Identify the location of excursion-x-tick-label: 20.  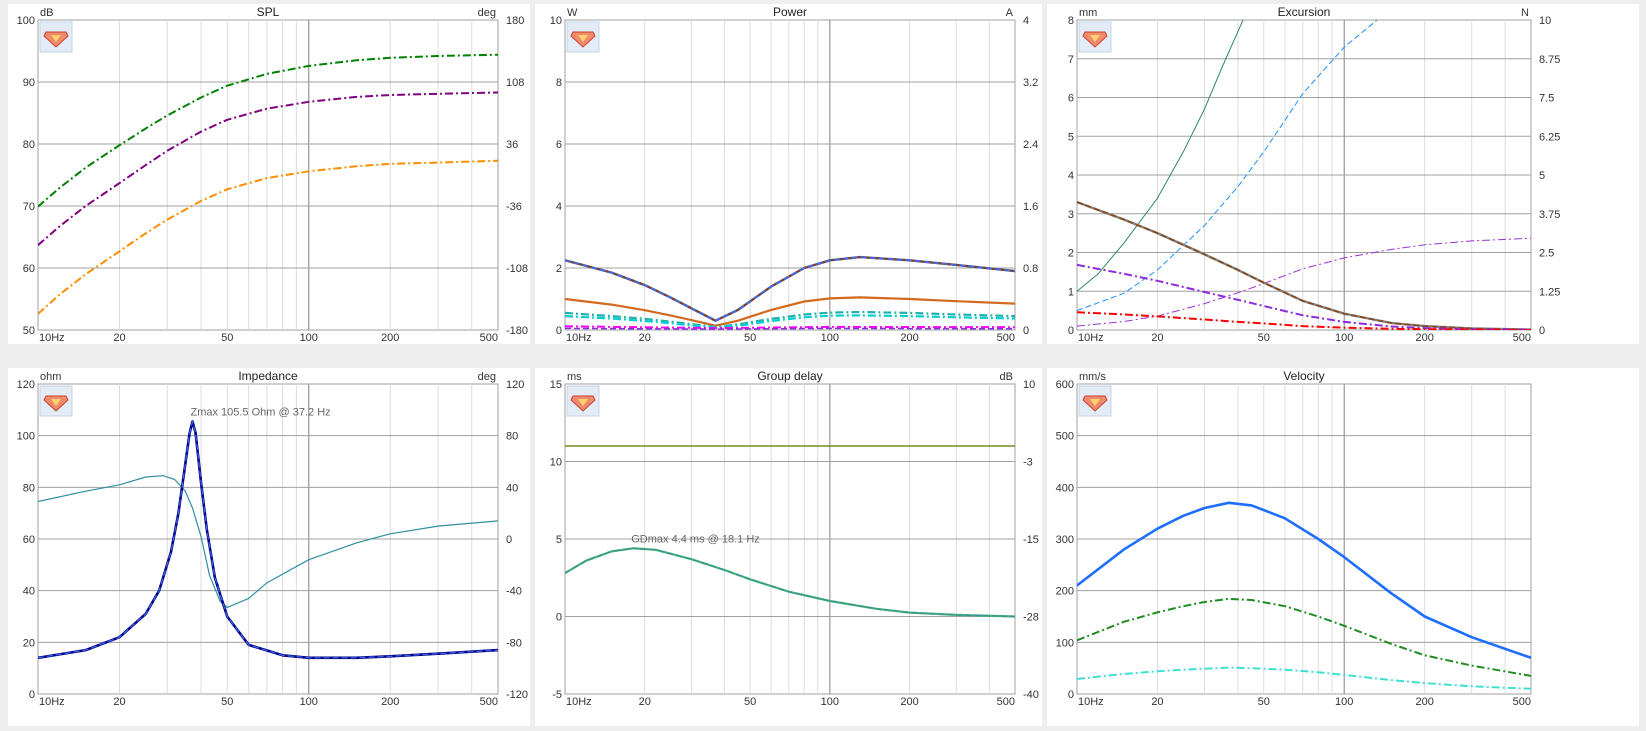
(1157, 338).